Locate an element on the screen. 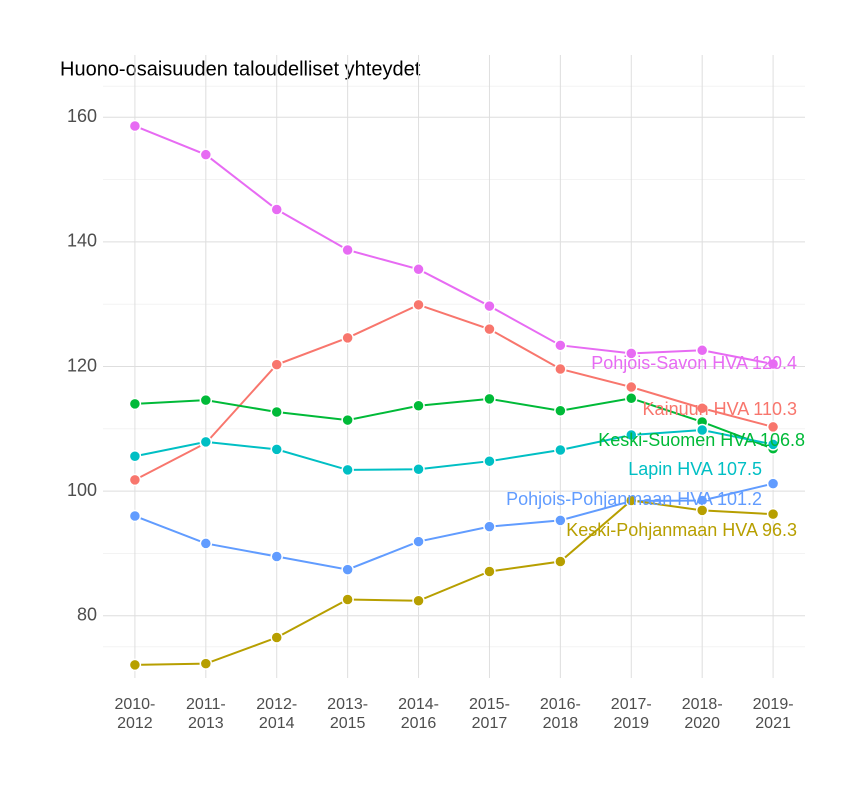 The height and width of the screenshot is (797, 864). series-label: Keski-Pohjanmaan HVA 96.3 is located at coordinates (681, 530).